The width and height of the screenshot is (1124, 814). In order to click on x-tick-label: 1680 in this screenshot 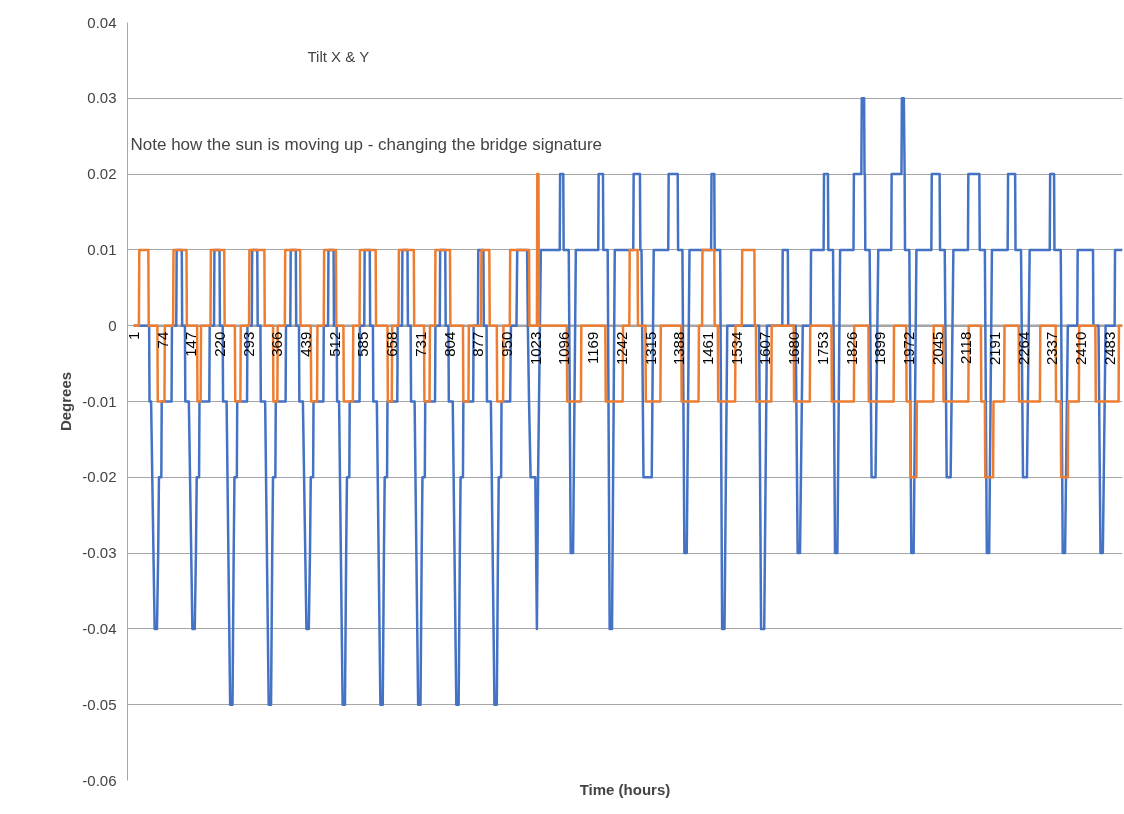, I will do `click(794, 348)`.